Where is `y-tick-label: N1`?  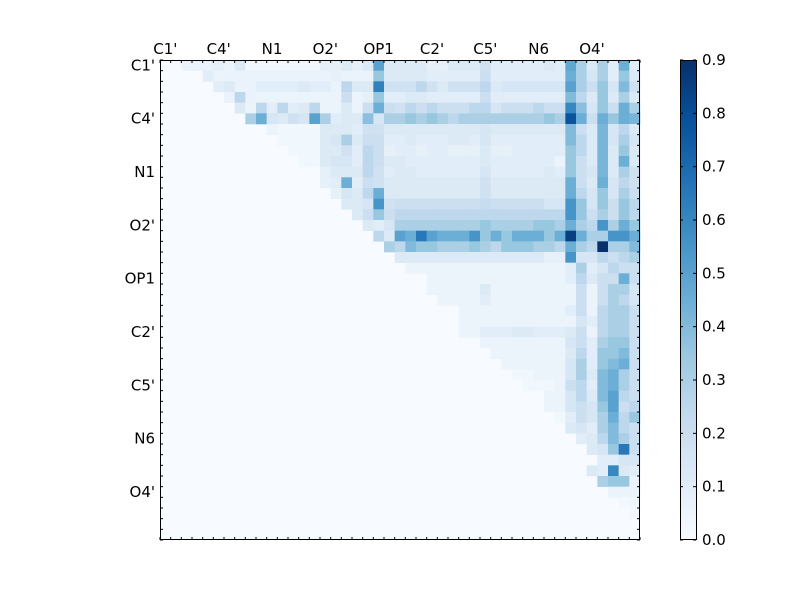
y-tick-label: N1 is located at coordinates (144, 172).